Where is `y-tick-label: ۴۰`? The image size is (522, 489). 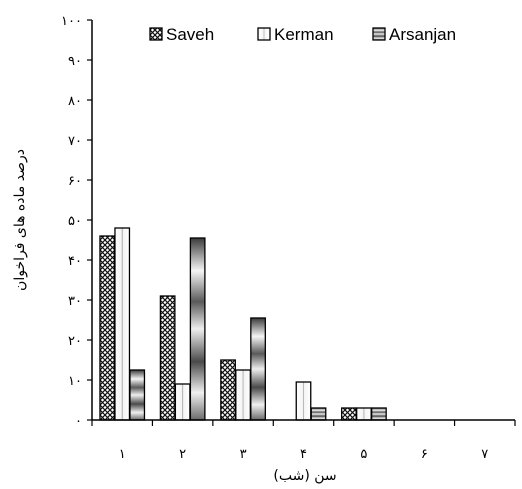 y-tick-label: ۴۰ is located at coordinates (75, 261).